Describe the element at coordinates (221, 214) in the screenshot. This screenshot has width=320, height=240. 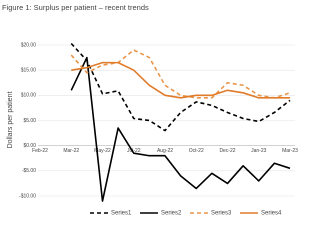
I see `legend-label: Series3` at that location.